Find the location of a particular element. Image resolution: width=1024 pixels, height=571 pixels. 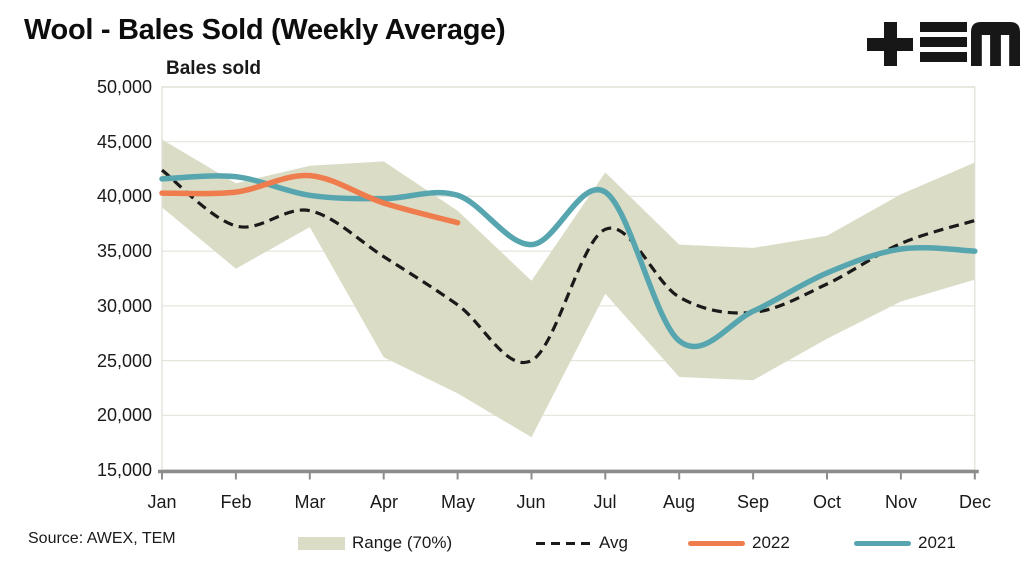

logo-m-icon is located at coordinates (995, 44).